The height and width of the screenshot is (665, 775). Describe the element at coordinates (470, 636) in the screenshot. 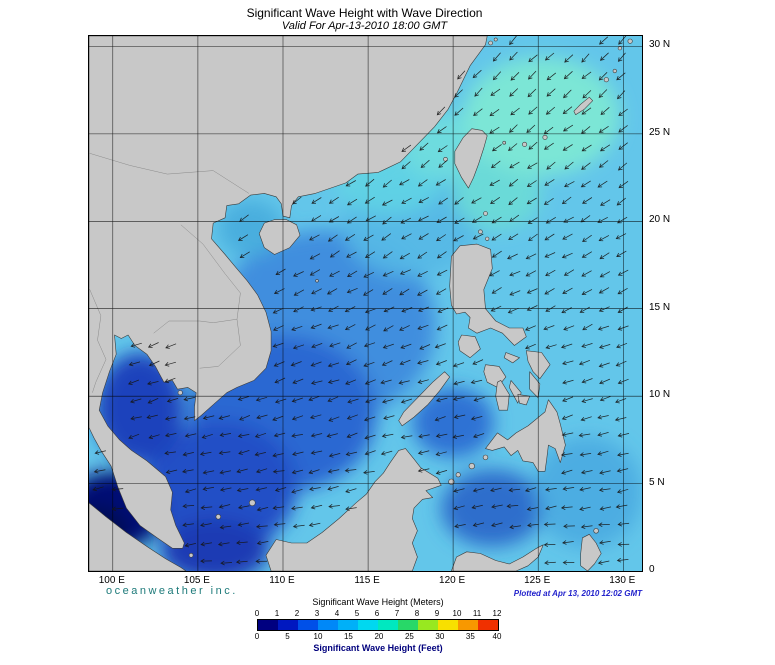

I see `legend-feet-tick: 35` at that location.